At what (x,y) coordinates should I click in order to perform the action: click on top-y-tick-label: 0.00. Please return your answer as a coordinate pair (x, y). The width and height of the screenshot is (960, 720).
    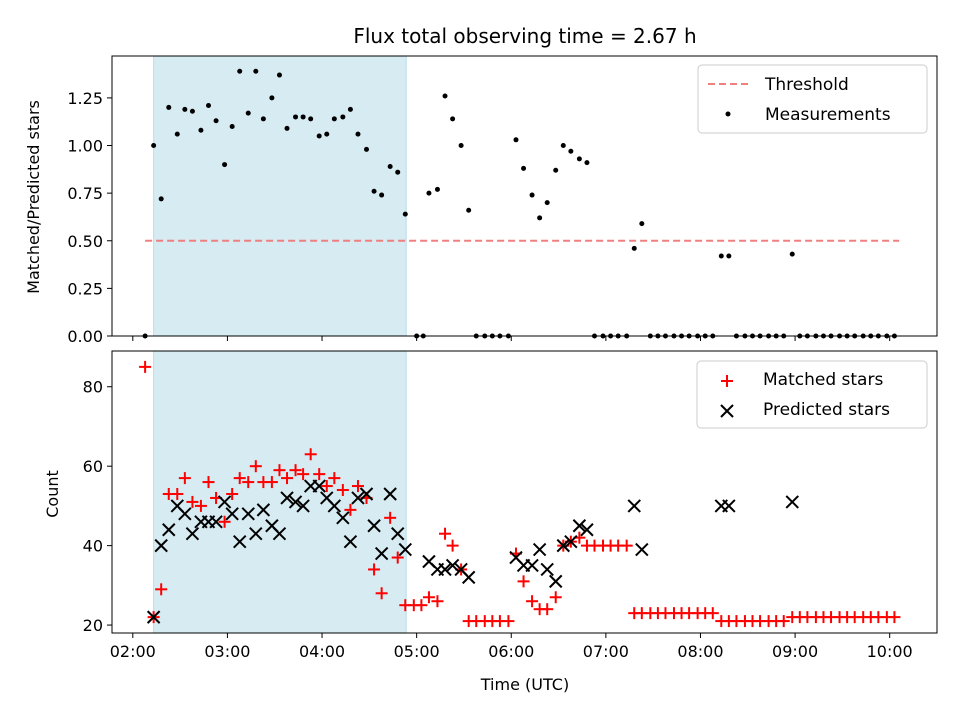
    Looking at the image, I should click on (85, 336).